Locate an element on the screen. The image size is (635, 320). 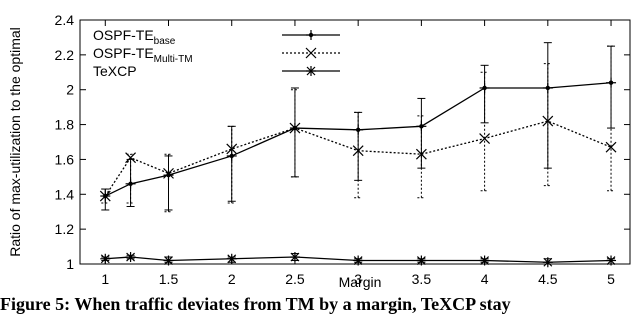
x-tick-label: 1.5 is located at coordinates (169, 279).